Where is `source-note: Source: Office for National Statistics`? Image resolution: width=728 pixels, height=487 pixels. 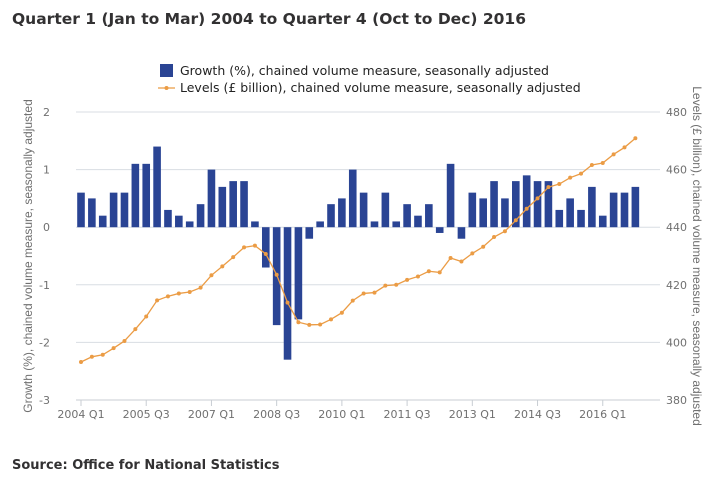
source-note: Source: Office for National Statistics is located at coordinates (146, 465).